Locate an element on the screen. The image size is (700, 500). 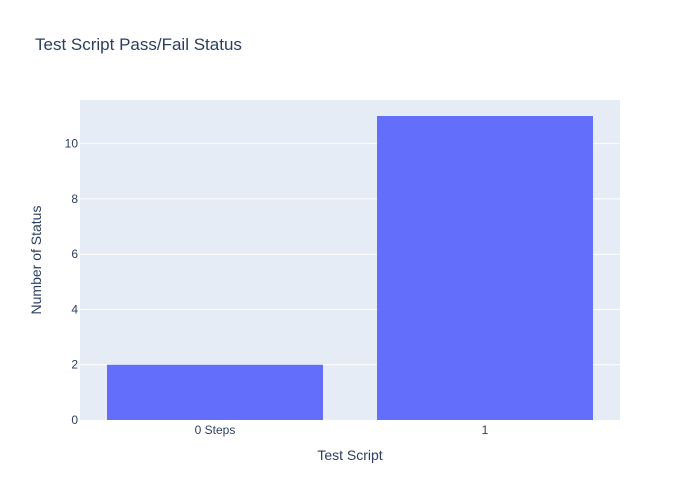
y-tick-label: 4 is located at coordinates (74, 309).